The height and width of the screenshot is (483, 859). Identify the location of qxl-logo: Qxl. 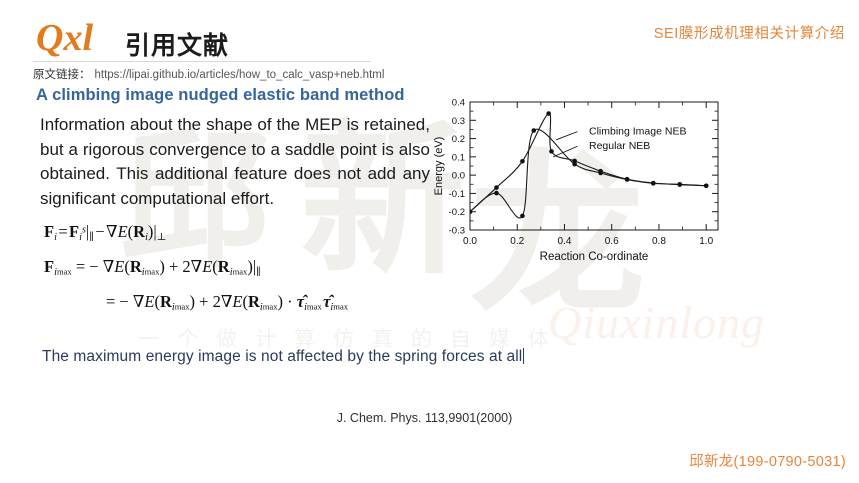
(64, 38).